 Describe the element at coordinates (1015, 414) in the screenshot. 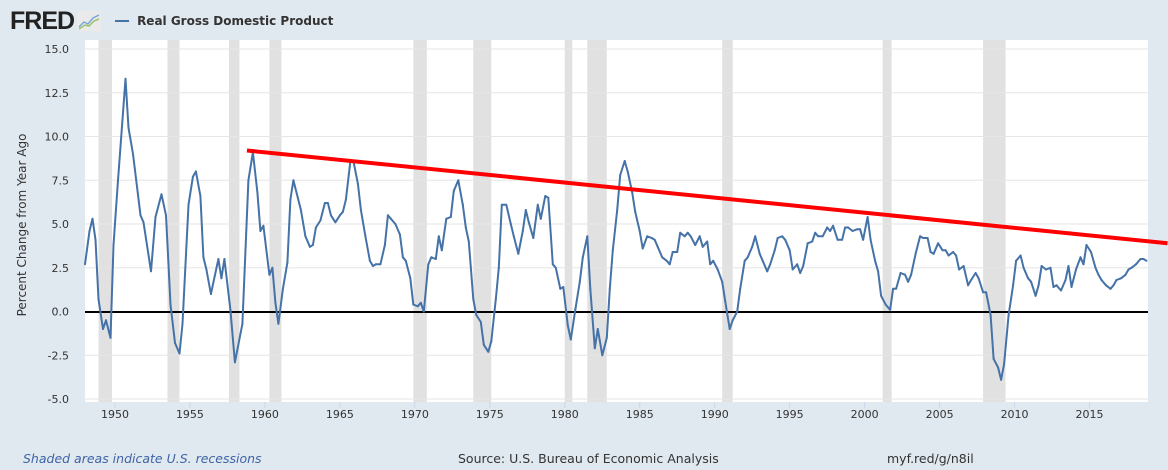

I see `x-tick-label: 2010` at that location.